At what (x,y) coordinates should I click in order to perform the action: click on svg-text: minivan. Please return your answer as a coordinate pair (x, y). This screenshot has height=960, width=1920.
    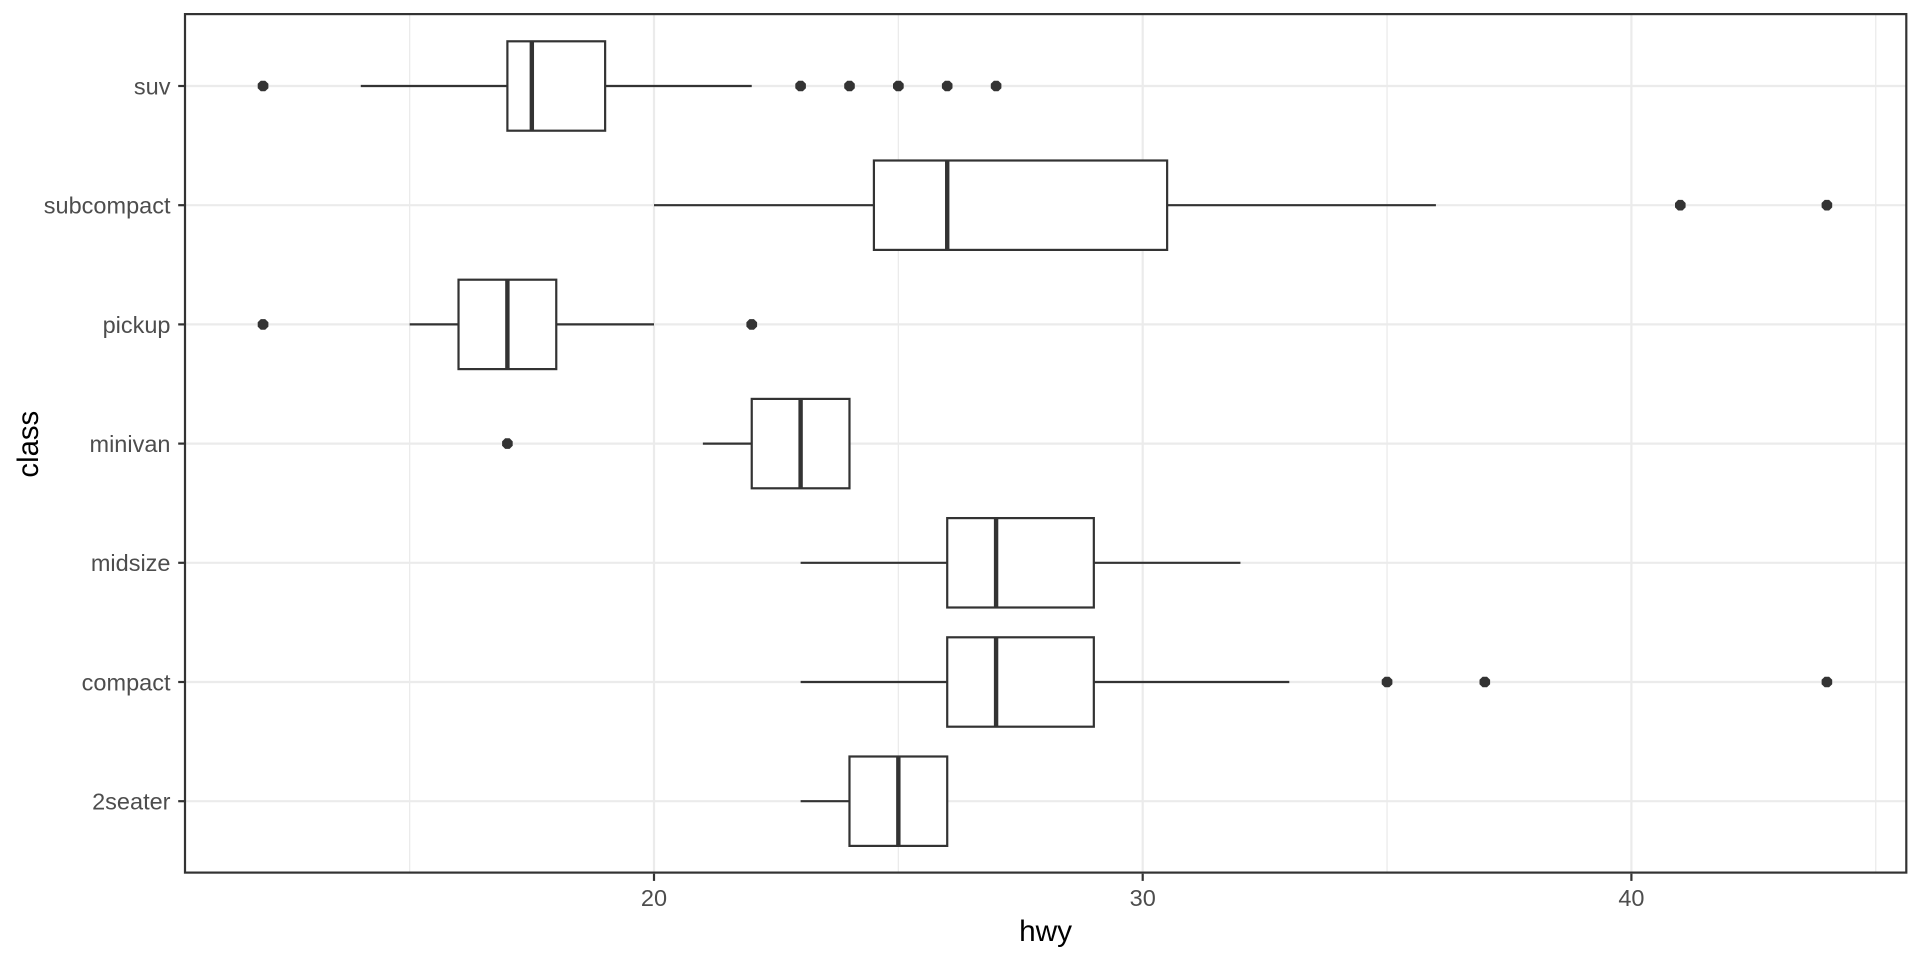
    Looking at the image, I should click on (130, 444).